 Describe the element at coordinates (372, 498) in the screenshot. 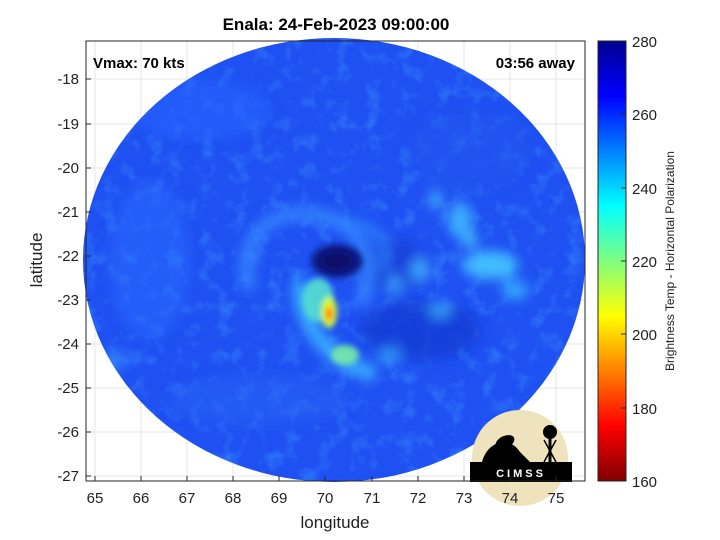

I see `x-tick-label: 71` at that location.